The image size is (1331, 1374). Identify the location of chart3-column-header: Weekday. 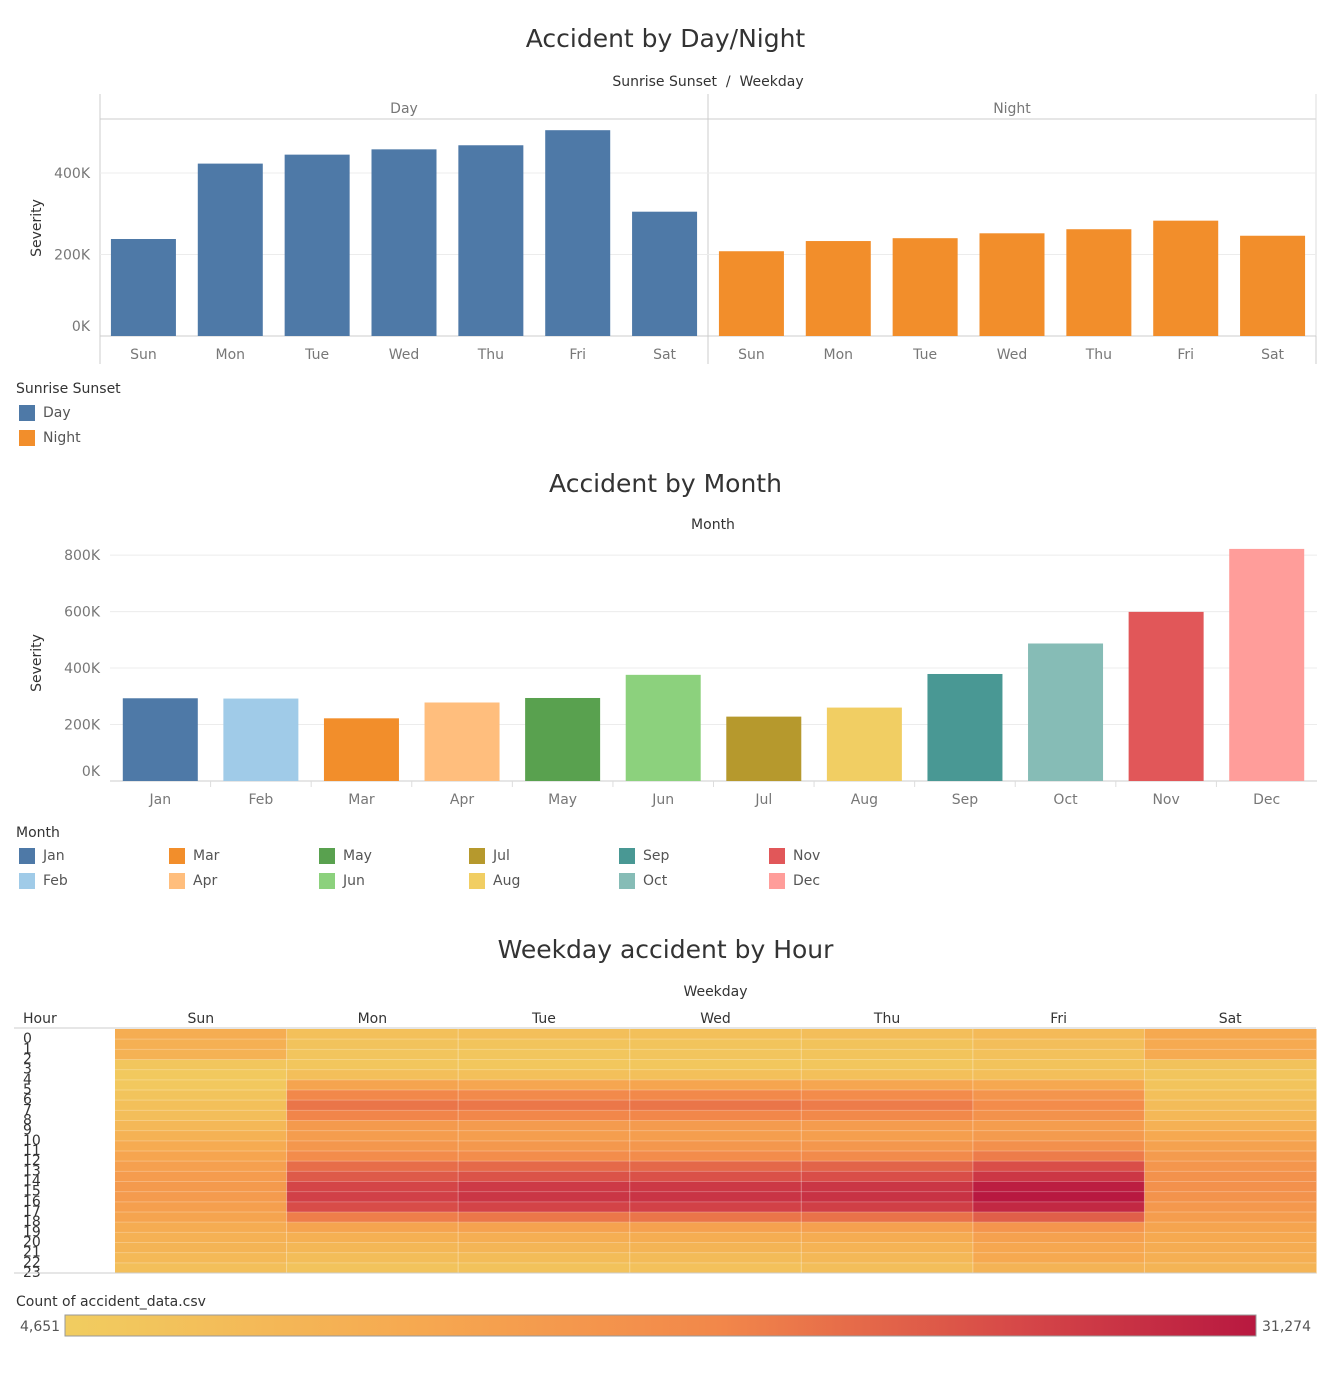
(715, 992).